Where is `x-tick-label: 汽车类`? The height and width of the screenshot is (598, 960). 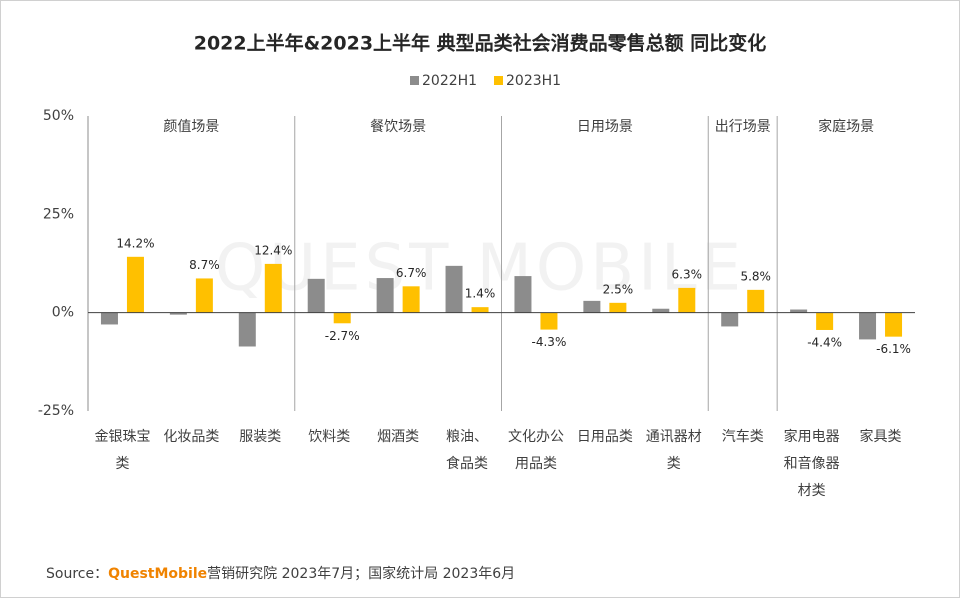
x-tick-label: 汽车类 is located at coordinates (743, 436).